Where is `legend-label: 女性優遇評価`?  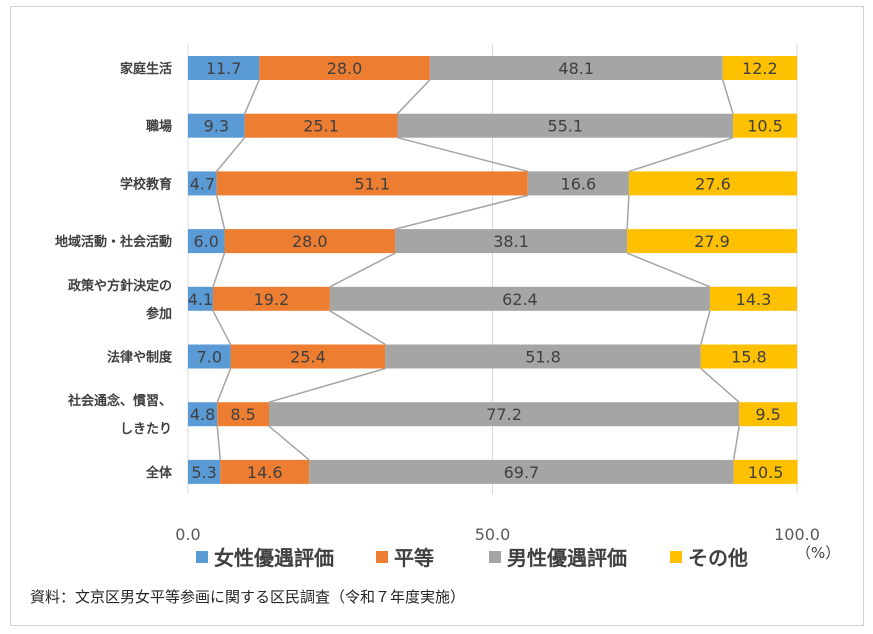 legend-label: 女性優遇評価 is located at coordinates (274, 558).